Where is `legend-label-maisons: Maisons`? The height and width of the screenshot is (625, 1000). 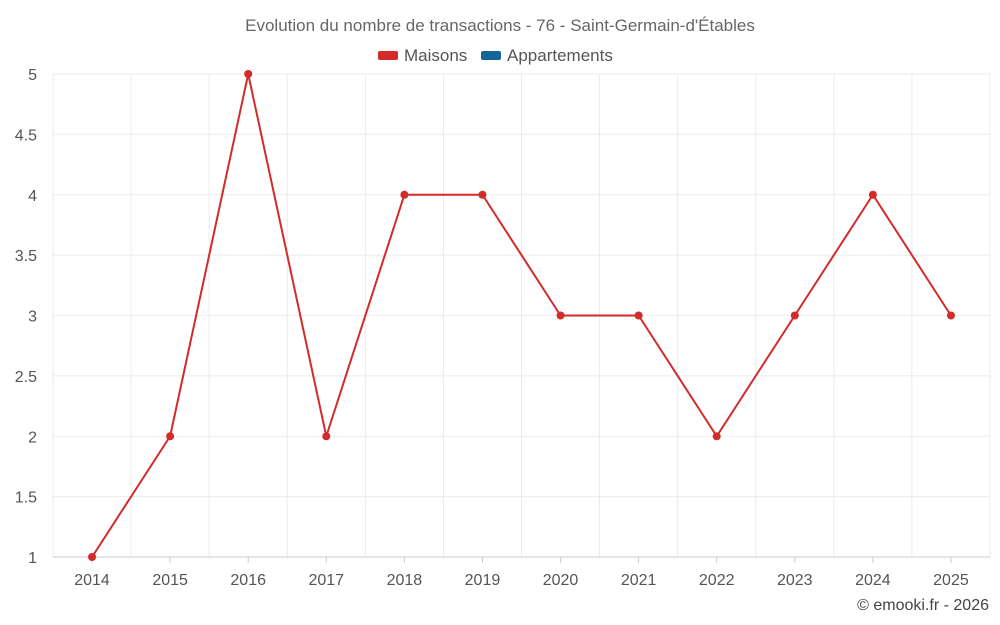
legend-label-maisons: Maisons is located at coordinates (435, 55).